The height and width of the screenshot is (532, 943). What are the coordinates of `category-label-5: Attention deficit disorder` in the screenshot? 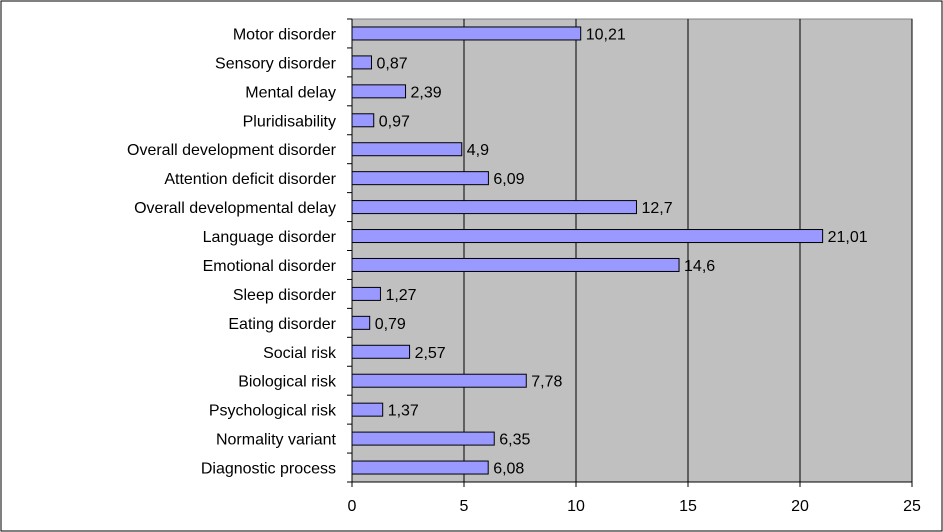 It's located at (250, 179).